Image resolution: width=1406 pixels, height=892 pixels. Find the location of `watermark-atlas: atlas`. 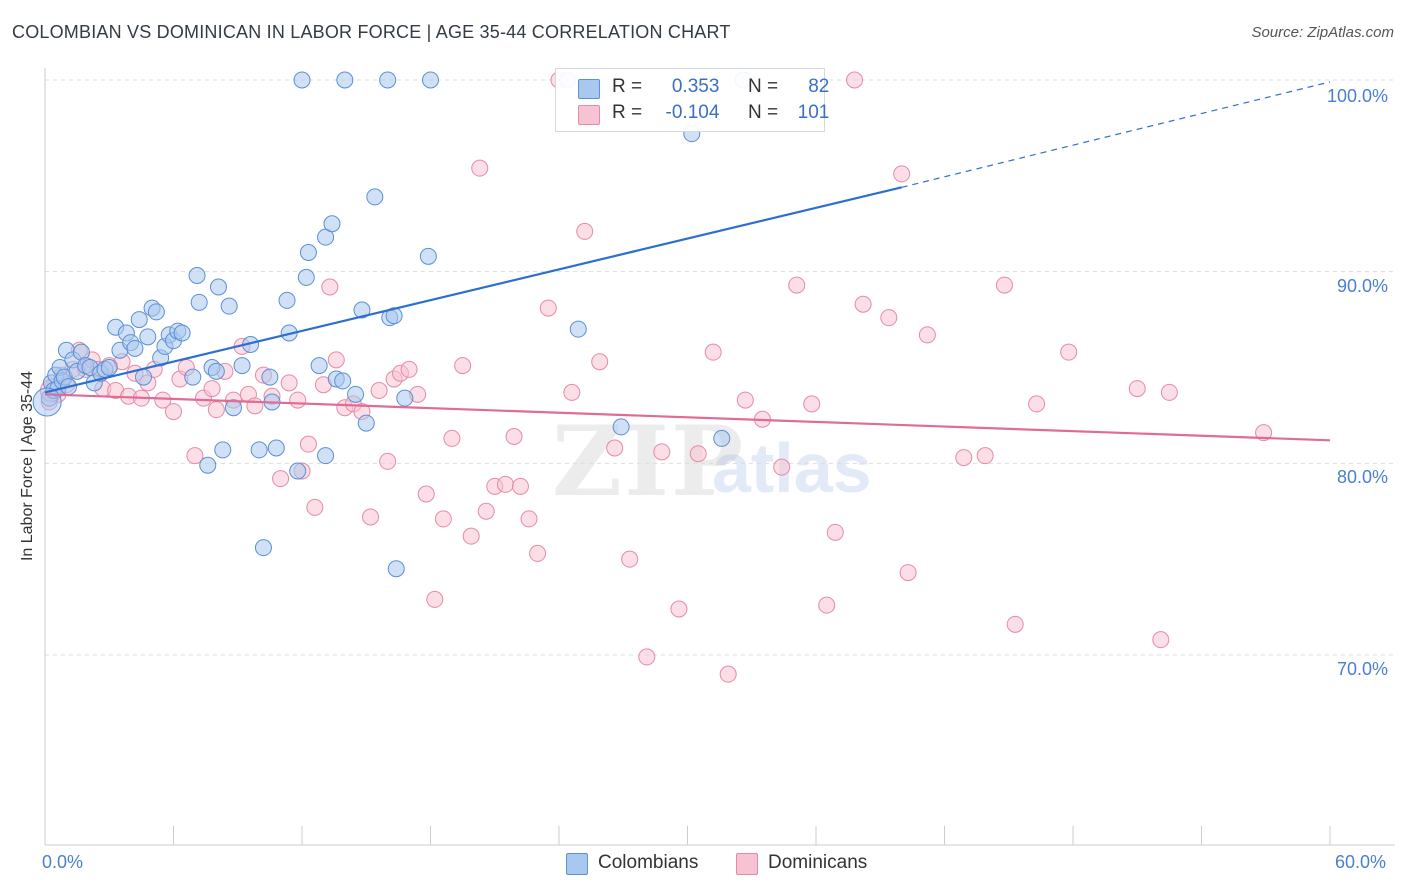

watermark-atlas: atlas is located at coordinates (792, 468).